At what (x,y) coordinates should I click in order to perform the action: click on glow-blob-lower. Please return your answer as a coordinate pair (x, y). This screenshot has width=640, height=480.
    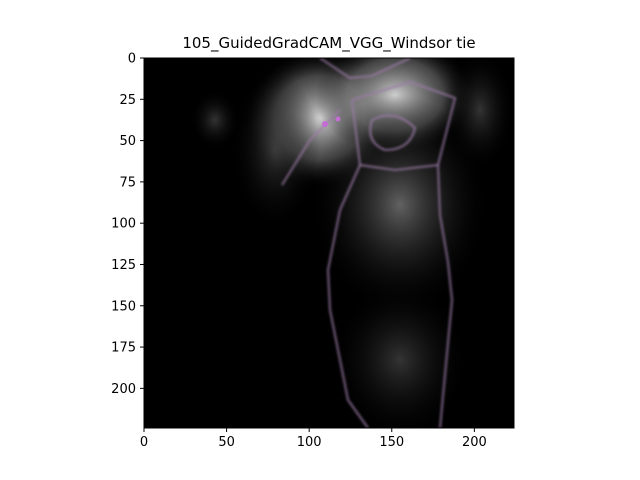
    Looking at the image, I should click on (400, 354).